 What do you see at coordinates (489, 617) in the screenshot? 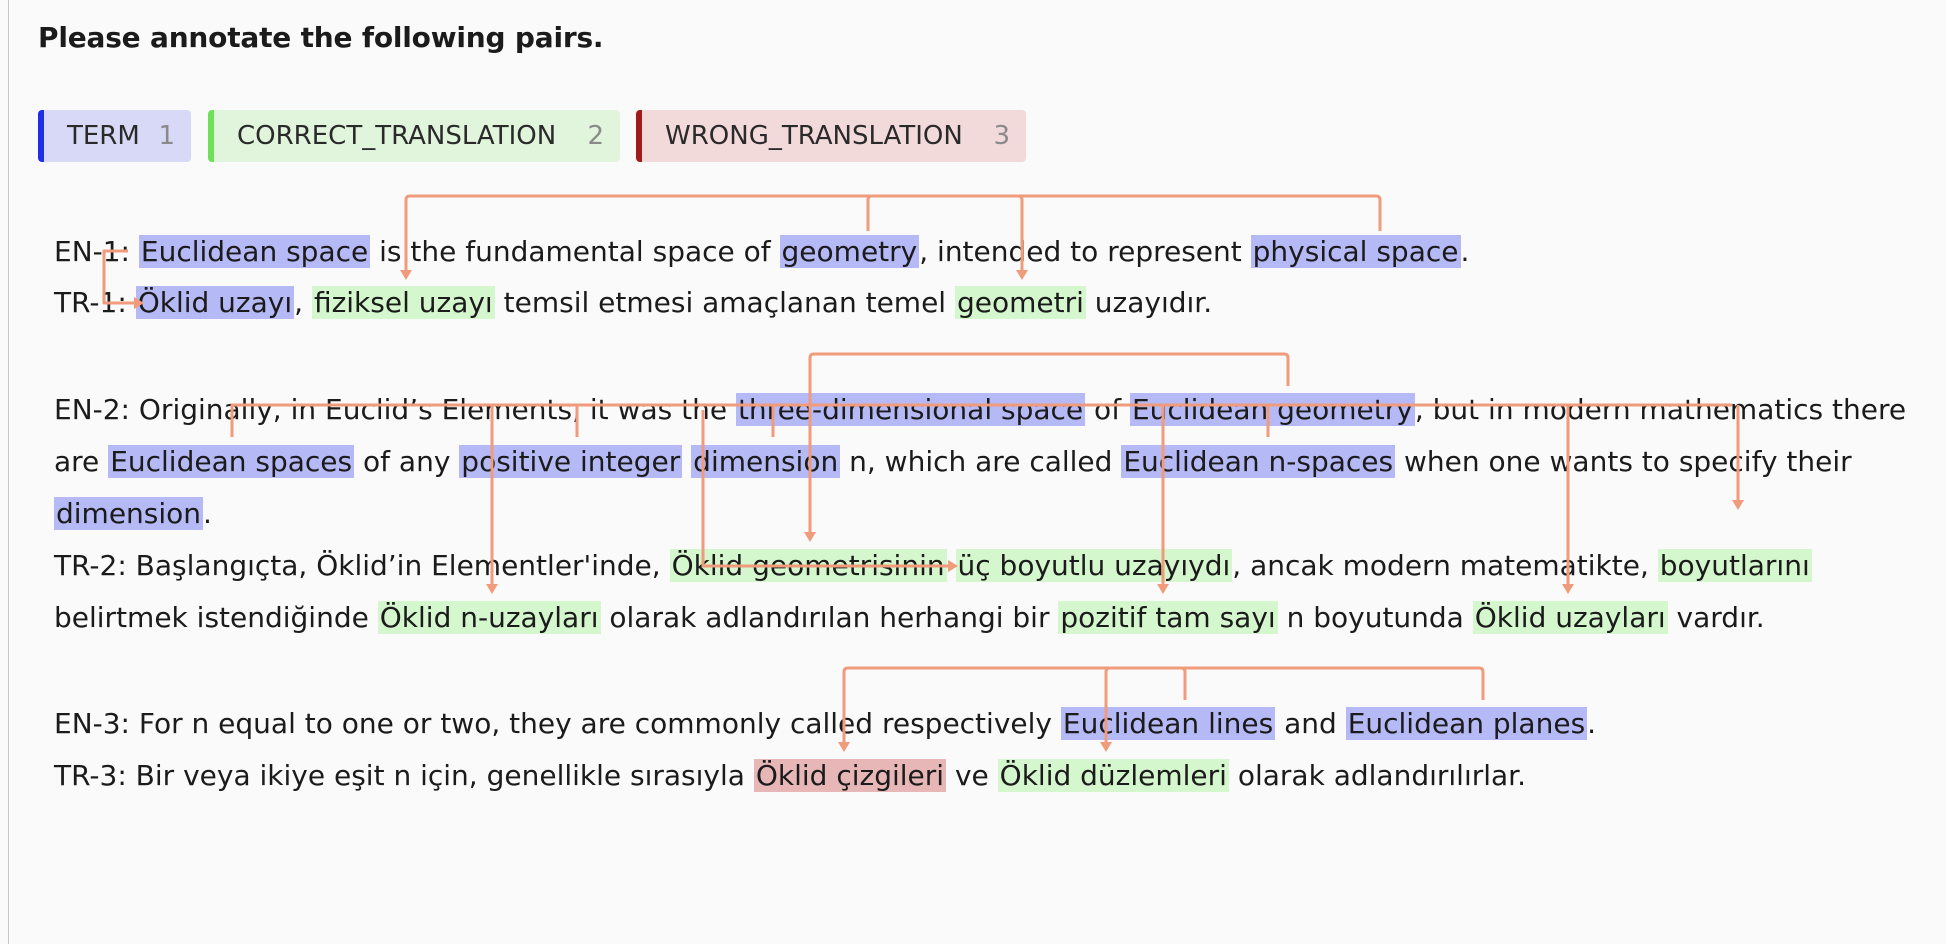
I see `correct-translation-span: Öklid n-uzayları` at bounding box center [489, 617].